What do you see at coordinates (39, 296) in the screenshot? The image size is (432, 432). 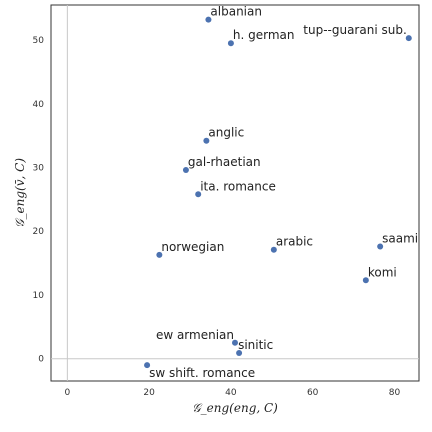 I see `y-tick-label: 10` at bounding box center [39, 296].